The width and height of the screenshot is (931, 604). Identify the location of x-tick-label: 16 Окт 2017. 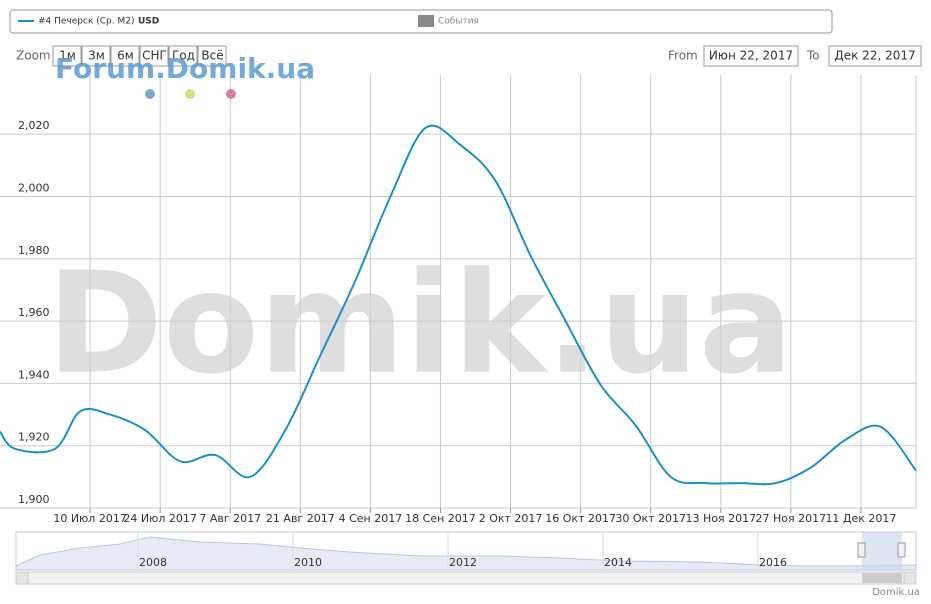
(580, 518).